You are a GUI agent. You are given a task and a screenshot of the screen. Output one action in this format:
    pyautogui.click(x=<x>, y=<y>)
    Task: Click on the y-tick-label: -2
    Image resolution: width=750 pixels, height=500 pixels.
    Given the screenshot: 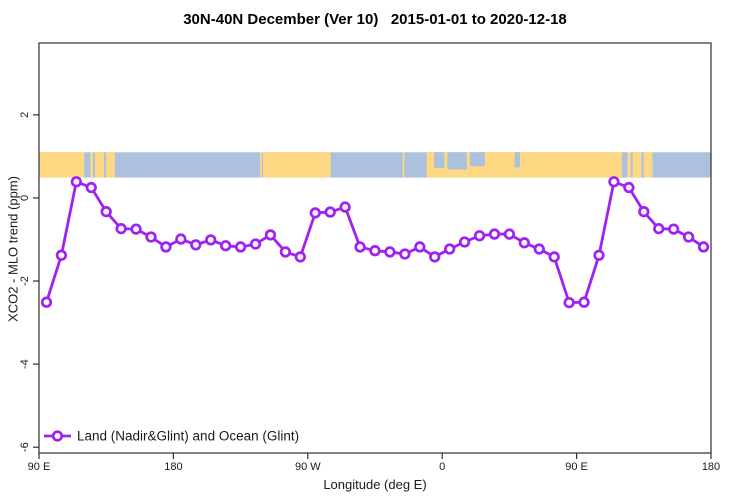 What is the action you would take?
    pyautogui.click(x=25, y=281)
    